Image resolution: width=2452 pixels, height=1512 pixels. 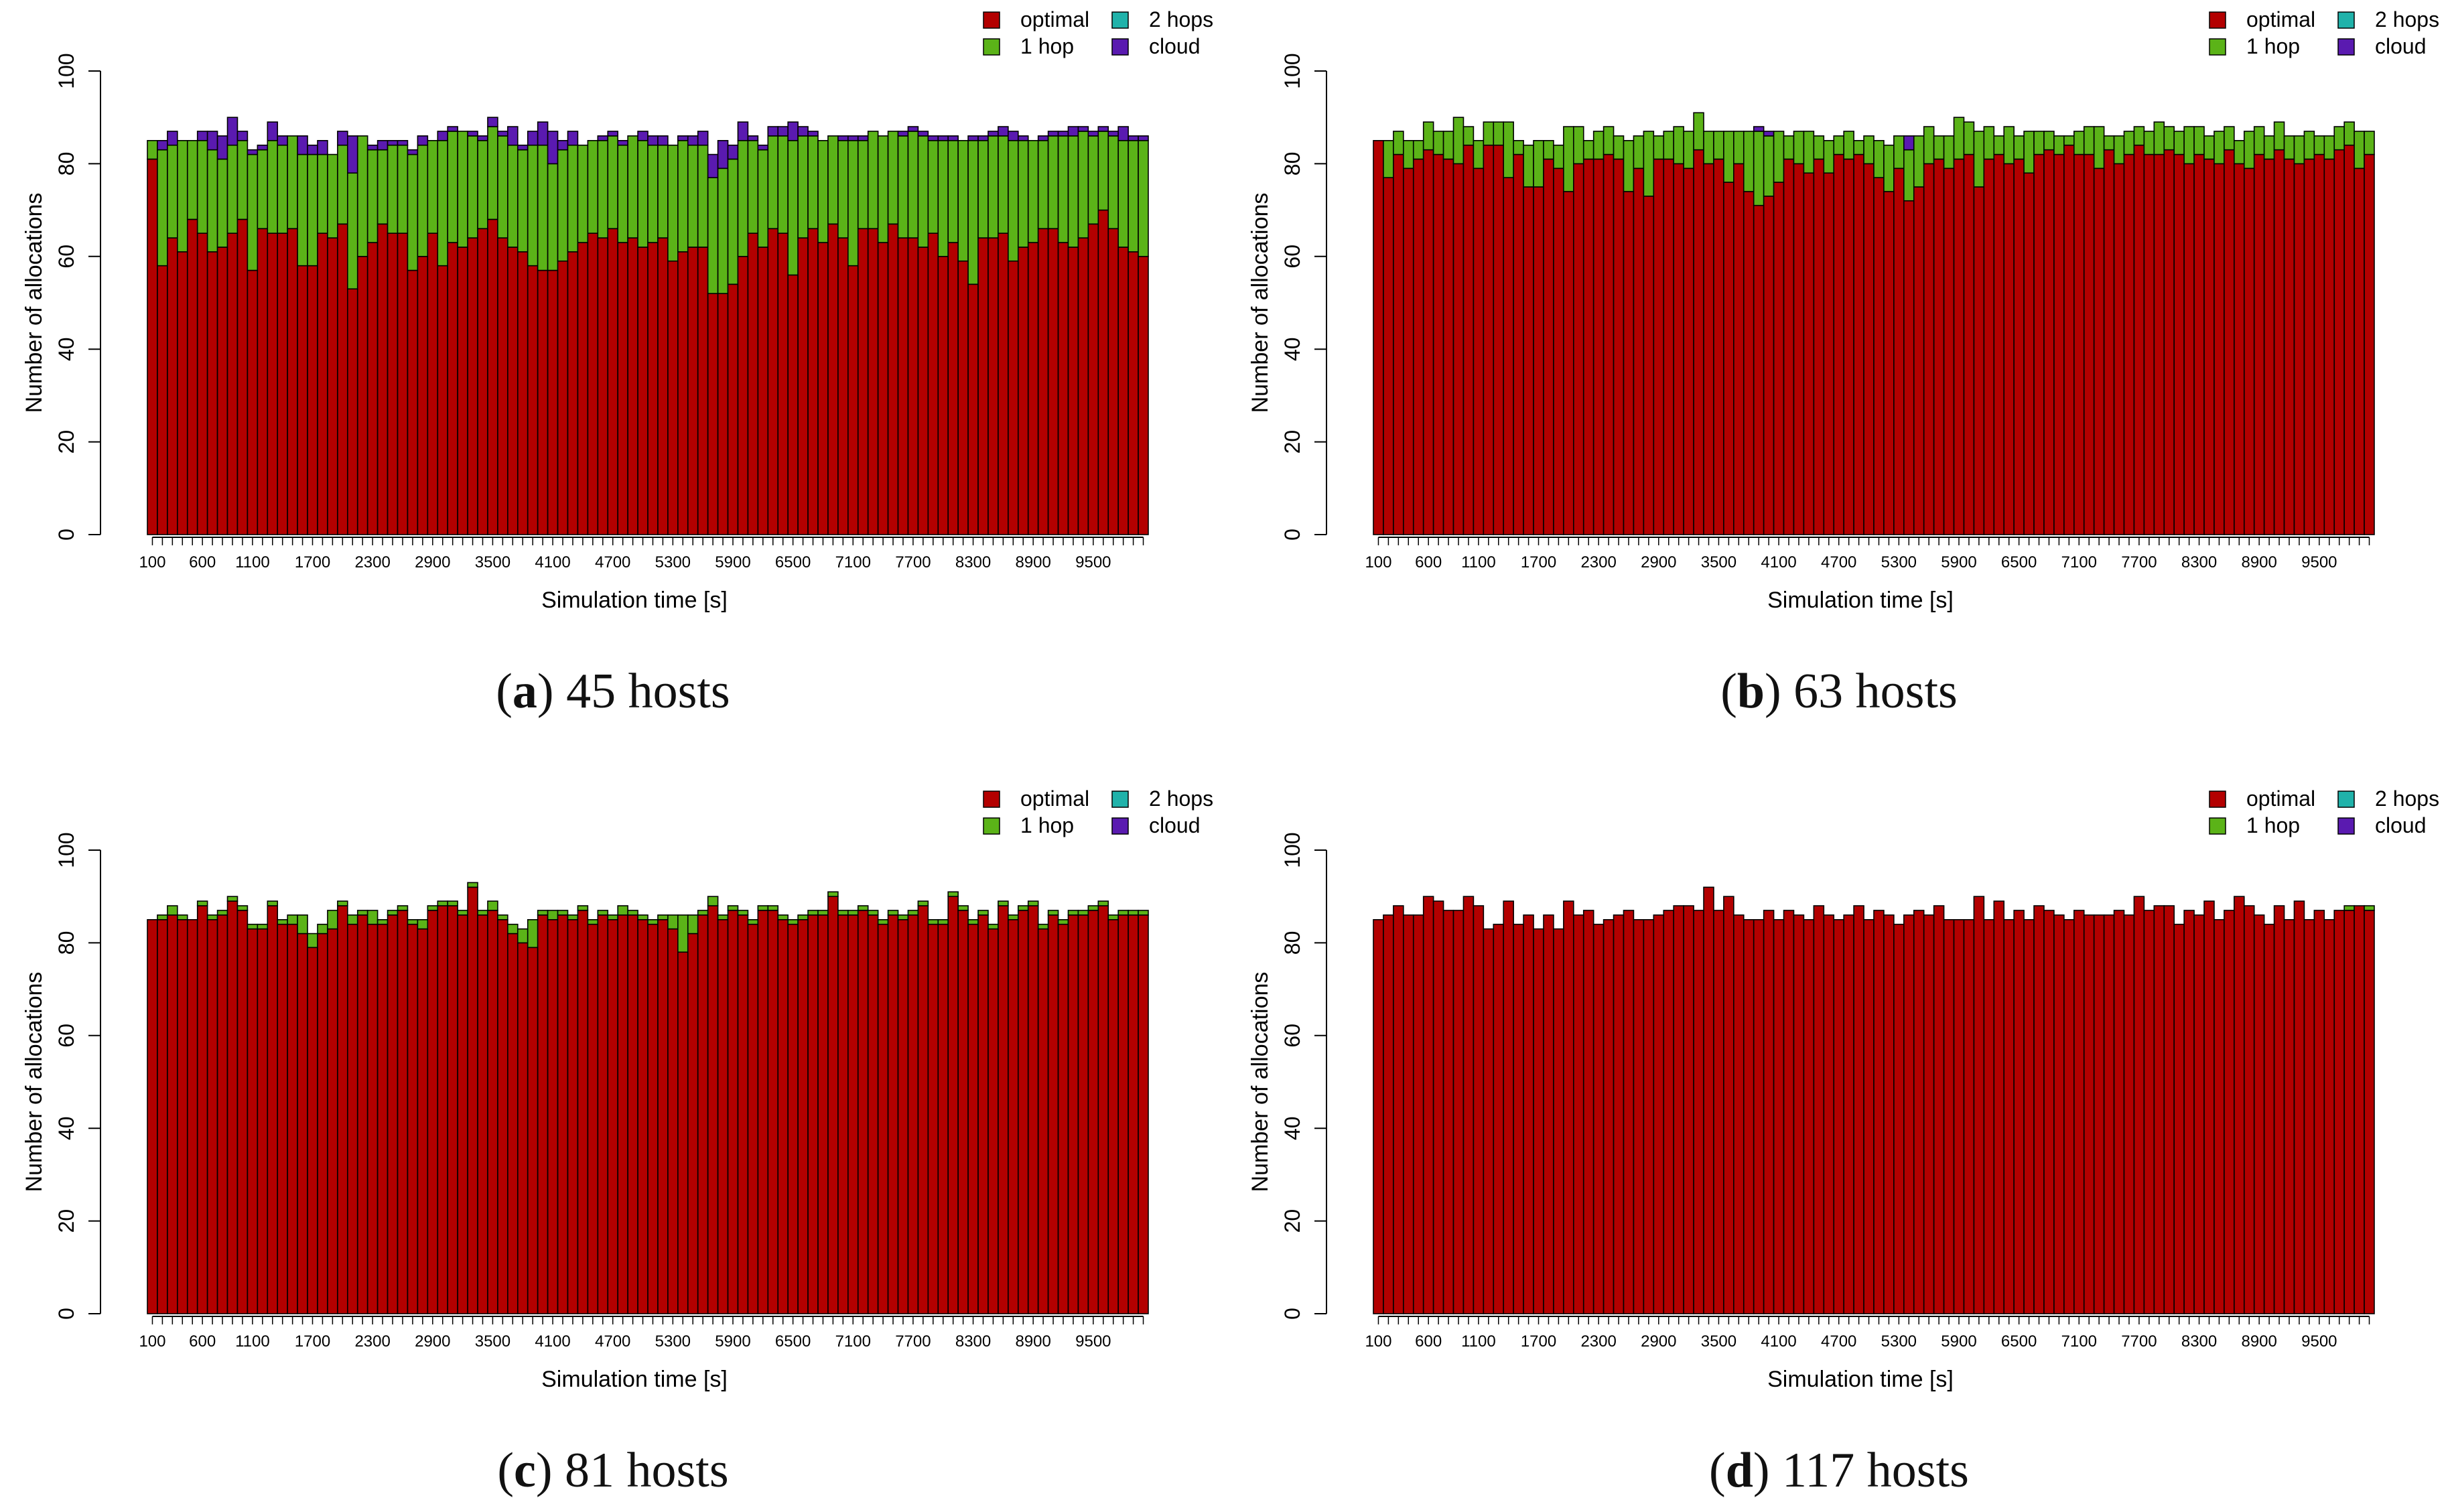 I want to click on legend-label-optimal: optimal, so click(x=1055, y=798).